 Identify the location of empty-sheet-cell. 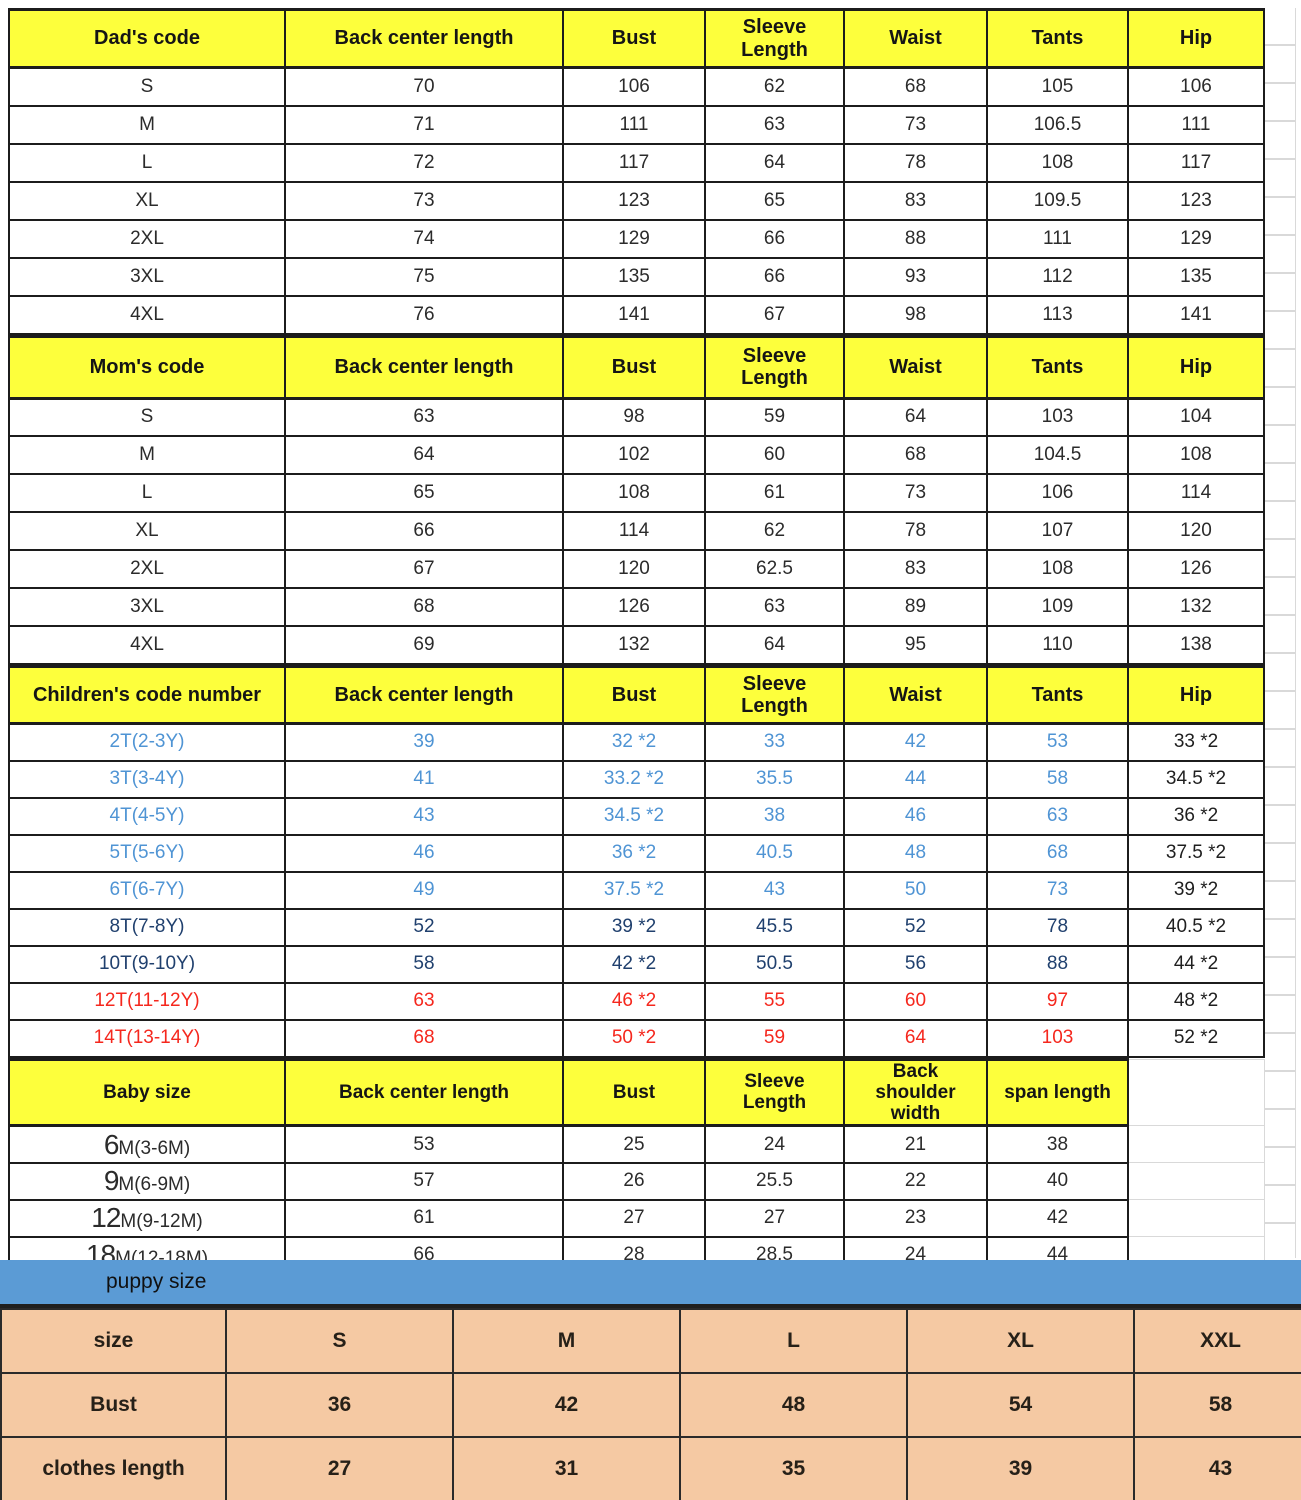
(1196, 1181).